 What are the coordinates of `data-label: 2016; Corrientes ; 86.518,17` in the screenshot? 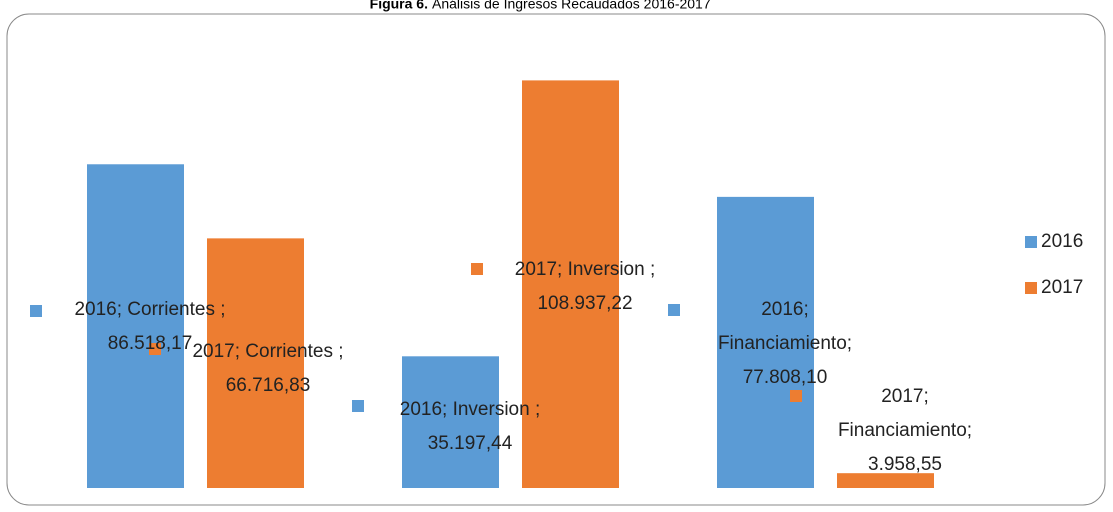 It's located at (150, 326).